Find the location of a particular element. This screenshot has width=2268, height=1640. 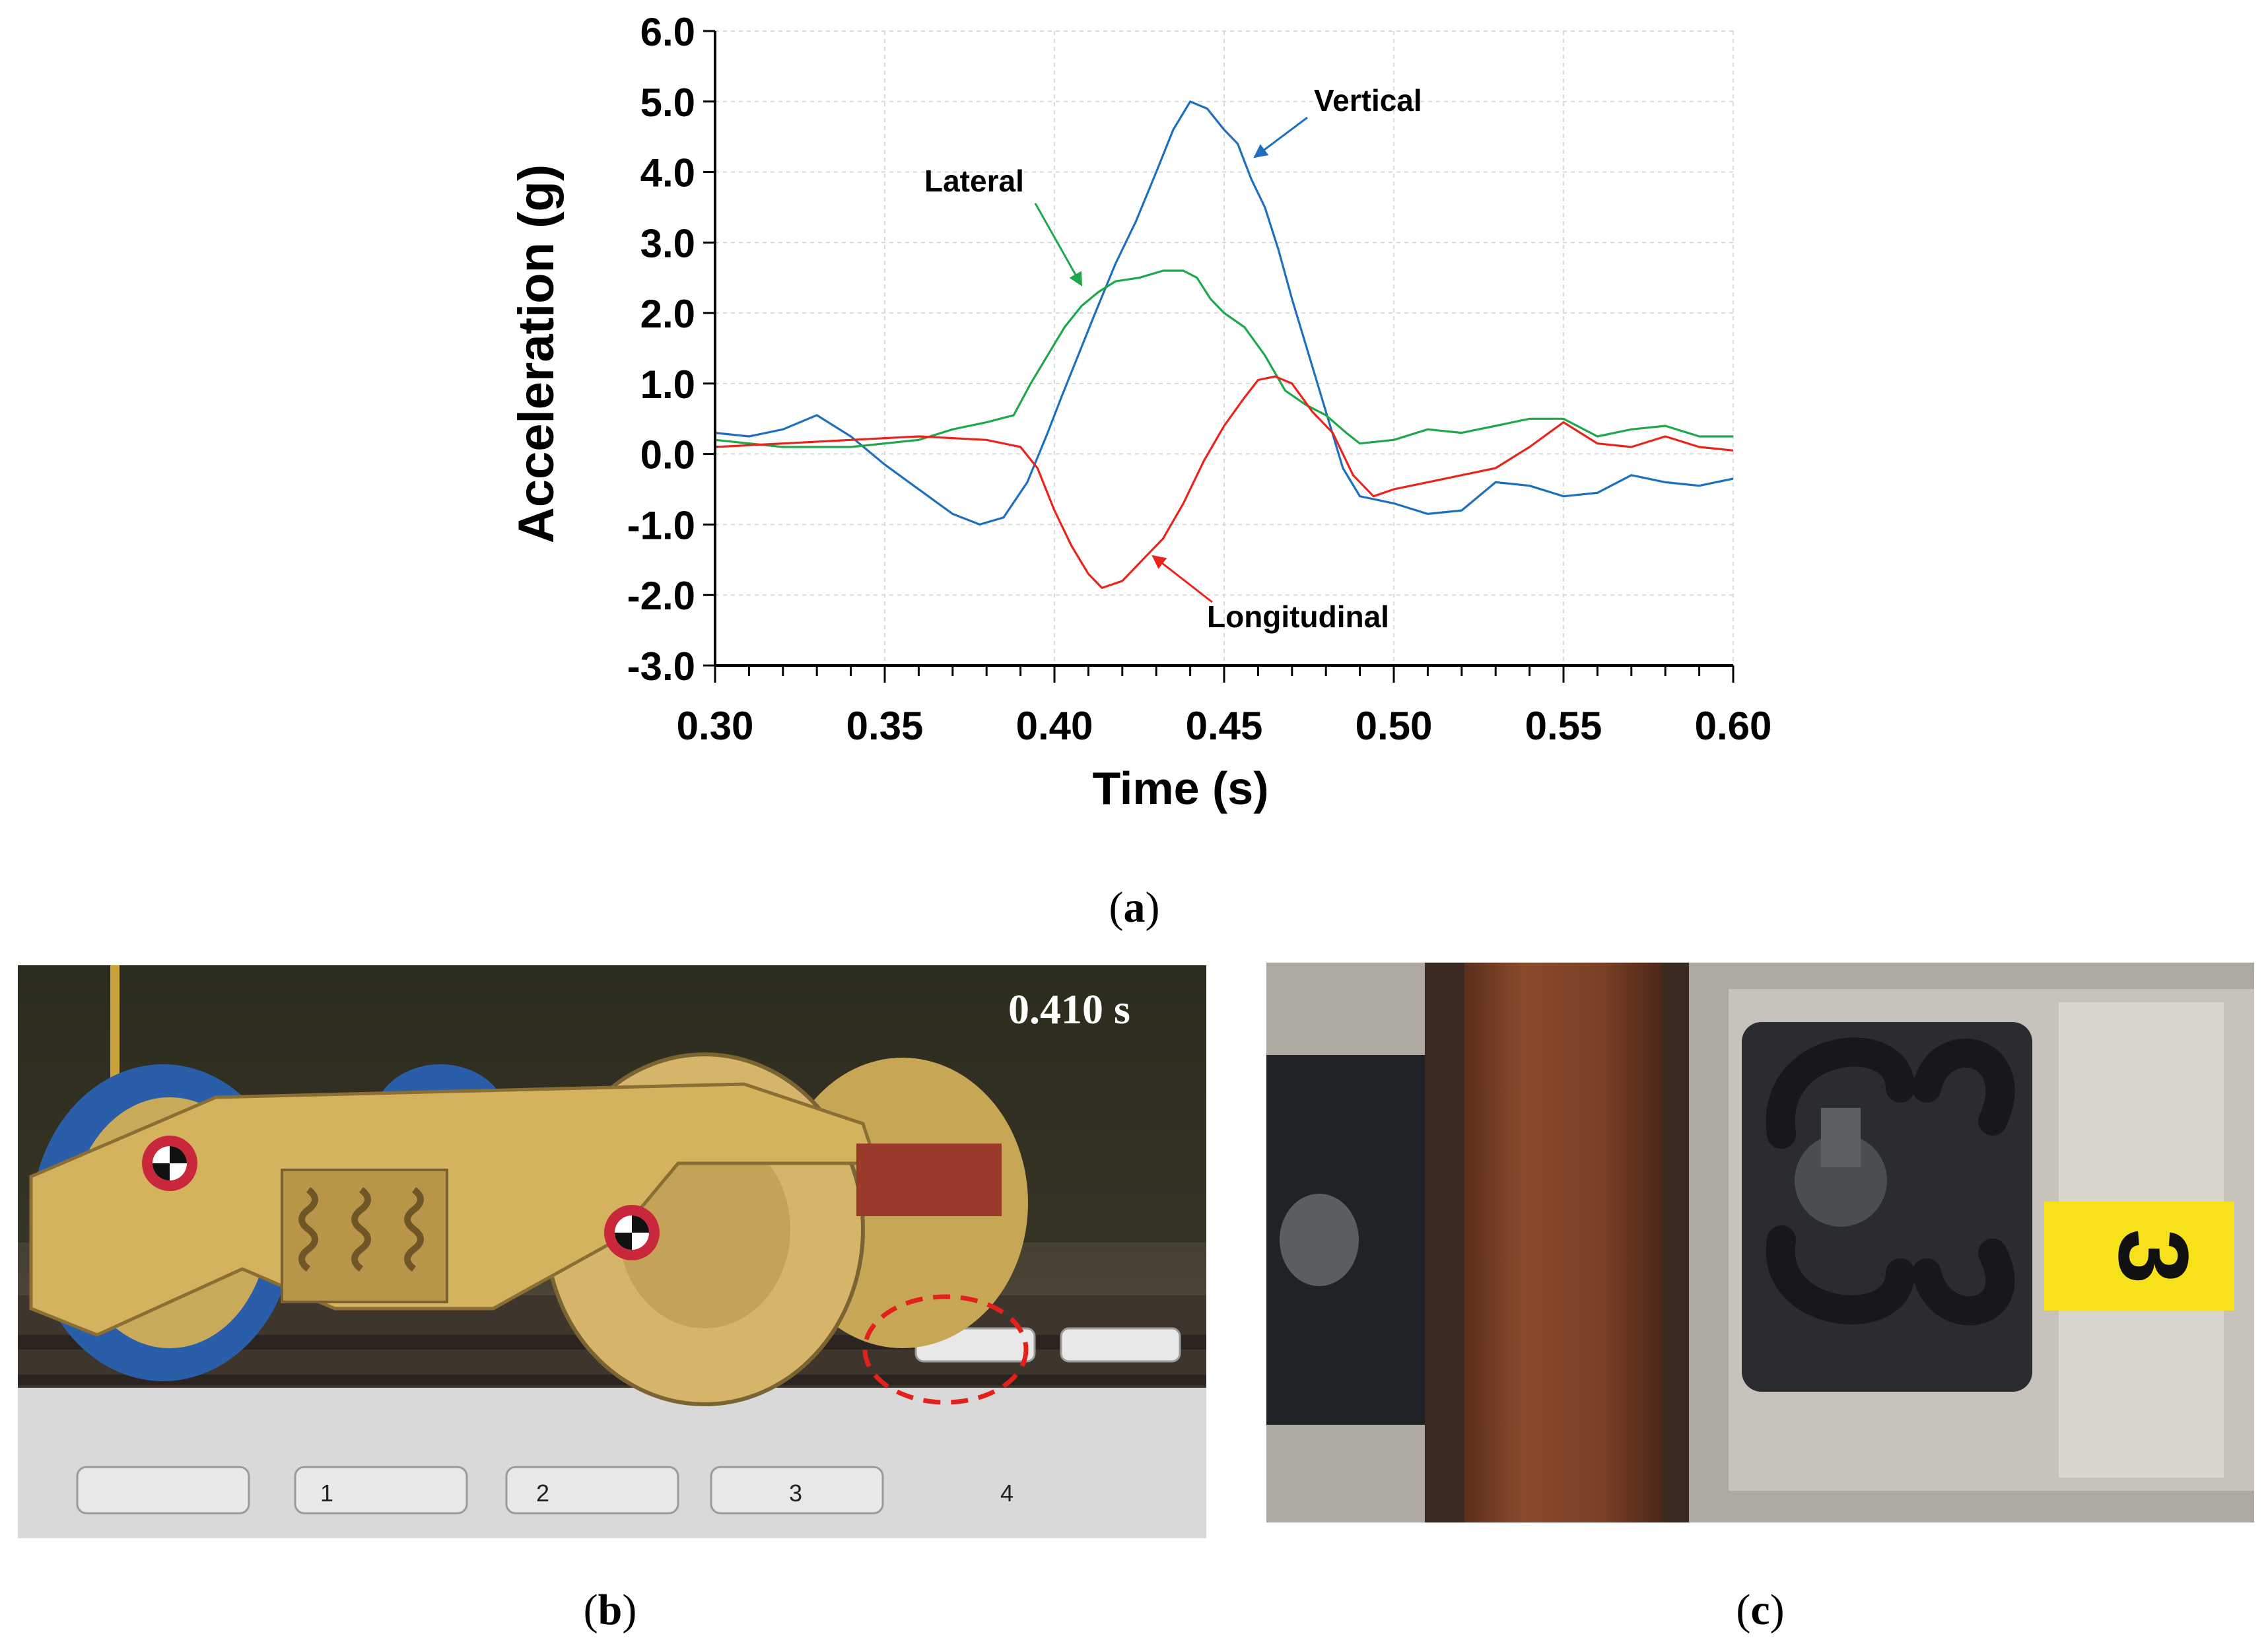

marker-plate is located at coordinates (2139, 1257).